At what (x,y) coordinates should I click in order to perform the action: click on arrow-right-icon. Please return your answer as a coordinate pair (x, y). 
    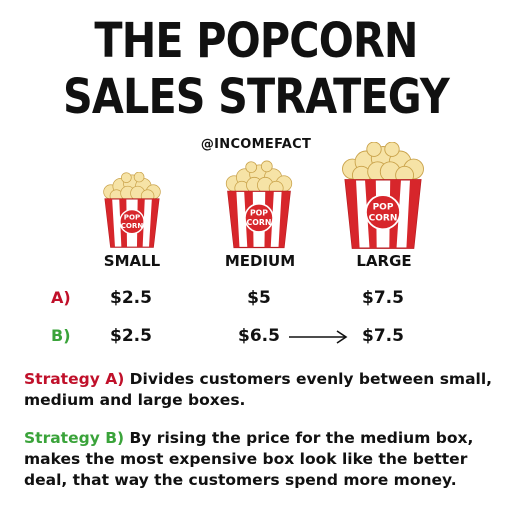
    Looking at the image, I should click on (318, 337).